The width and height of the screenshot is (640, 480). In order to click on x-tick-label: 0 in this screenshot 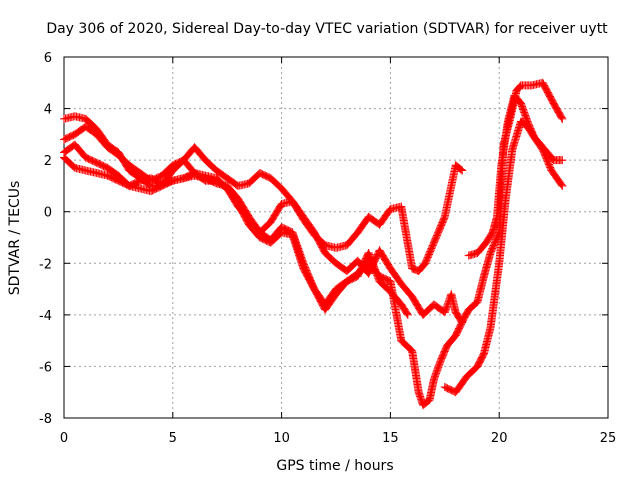, I will do `click(64, 438)`.